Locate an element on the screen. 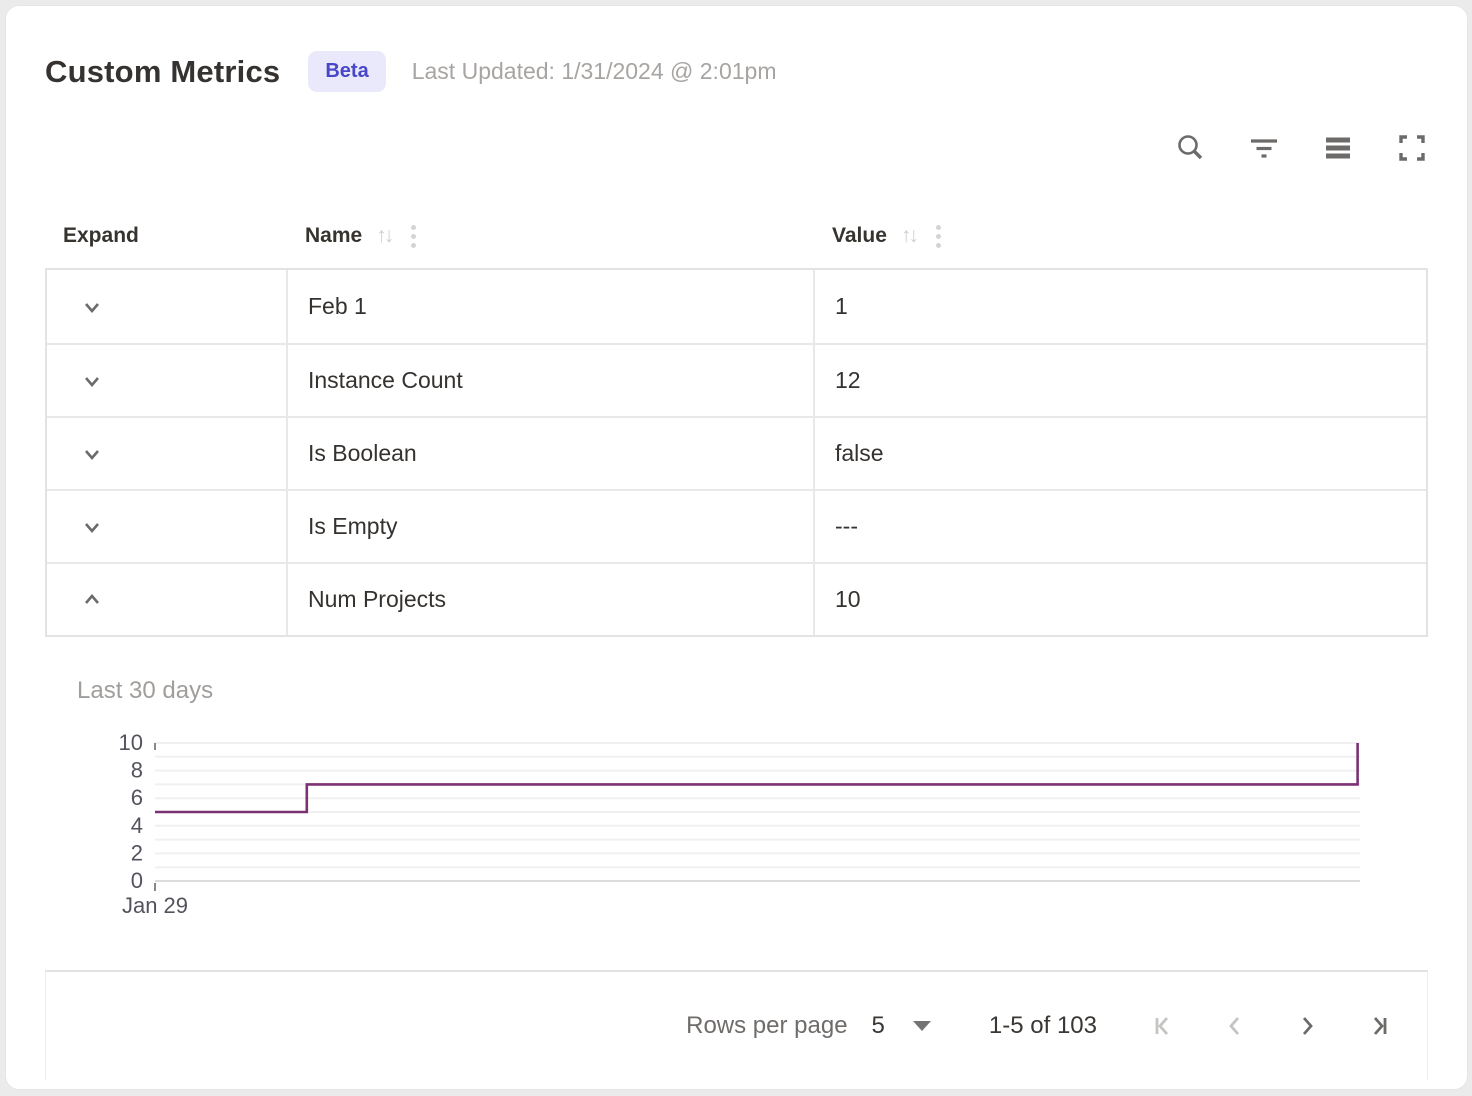 This screenshot has height=1096, width=1472. table-header-row: Expand Name ↑↓ Value ↑↓ is located at coordinates (736, 236).